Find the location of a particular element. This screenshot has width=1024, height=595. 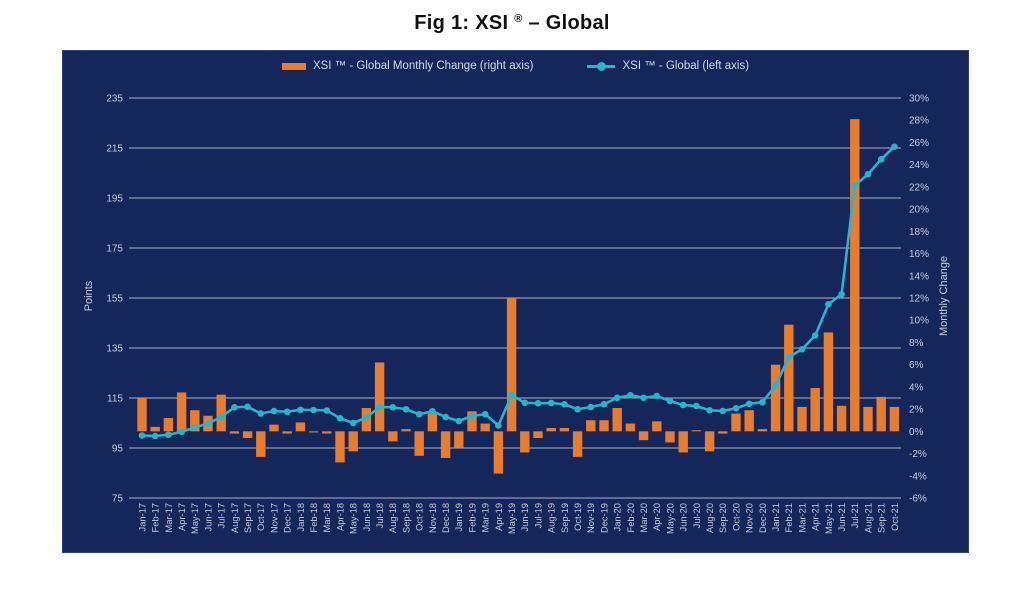

x-axis-label-Jan-20: Jan-20 is located at coordinates (618, 517).